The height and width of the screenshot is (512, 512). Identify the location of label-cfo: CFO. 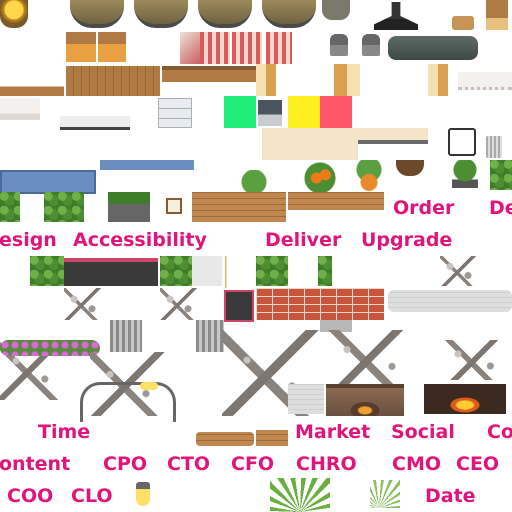
(253, 464).